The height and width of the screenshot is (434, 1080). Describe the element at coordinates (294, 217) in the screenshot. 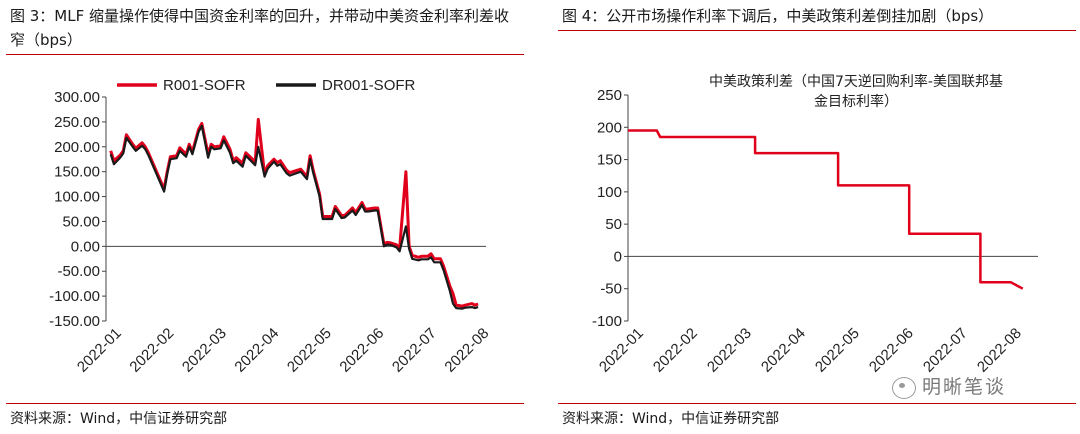

I see `series-line-dr001-sofr` at that location.